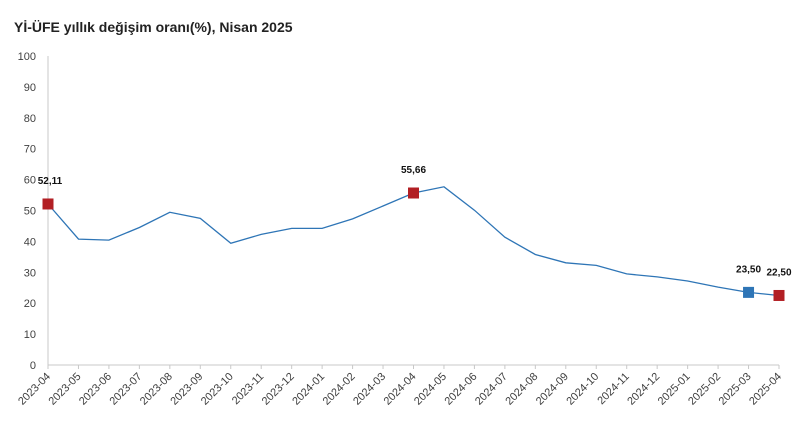  I want to click on x-tick-label: 2023-10, so click(217, 389).